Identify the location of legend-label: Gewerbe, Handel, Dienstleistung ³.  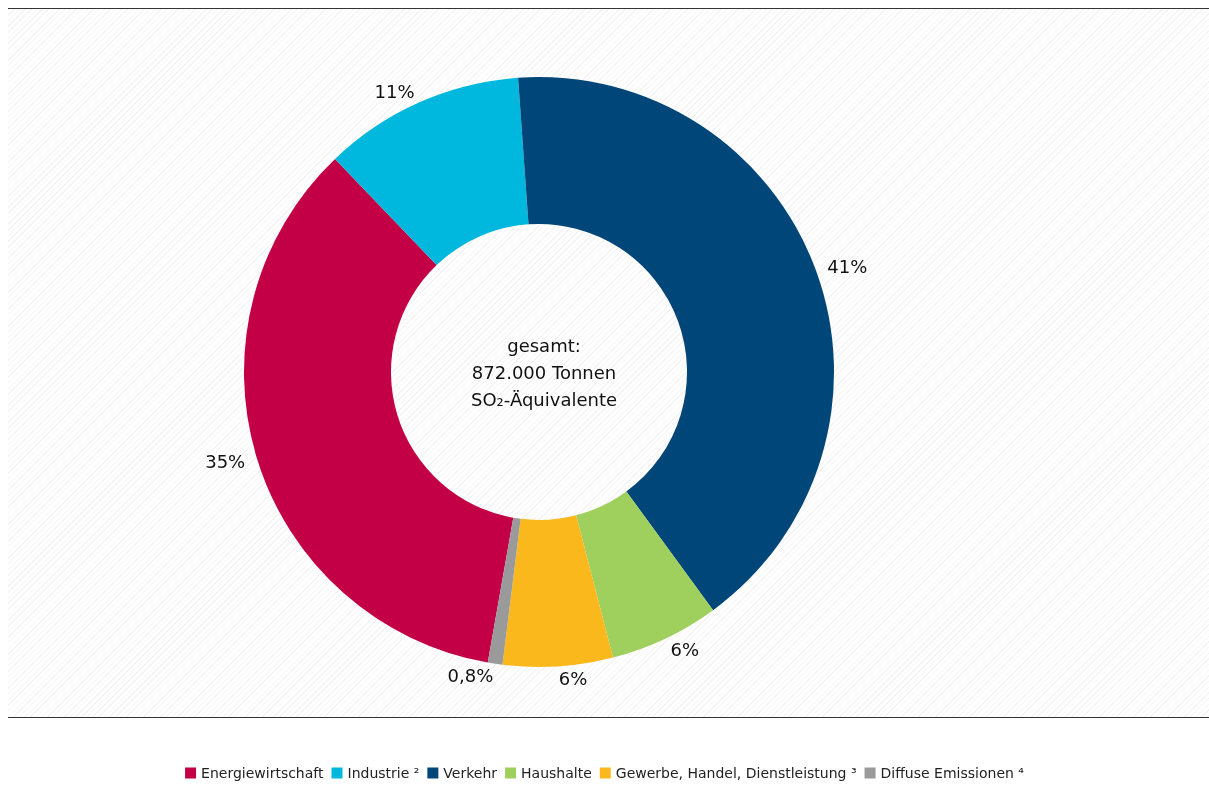
(736, 773).